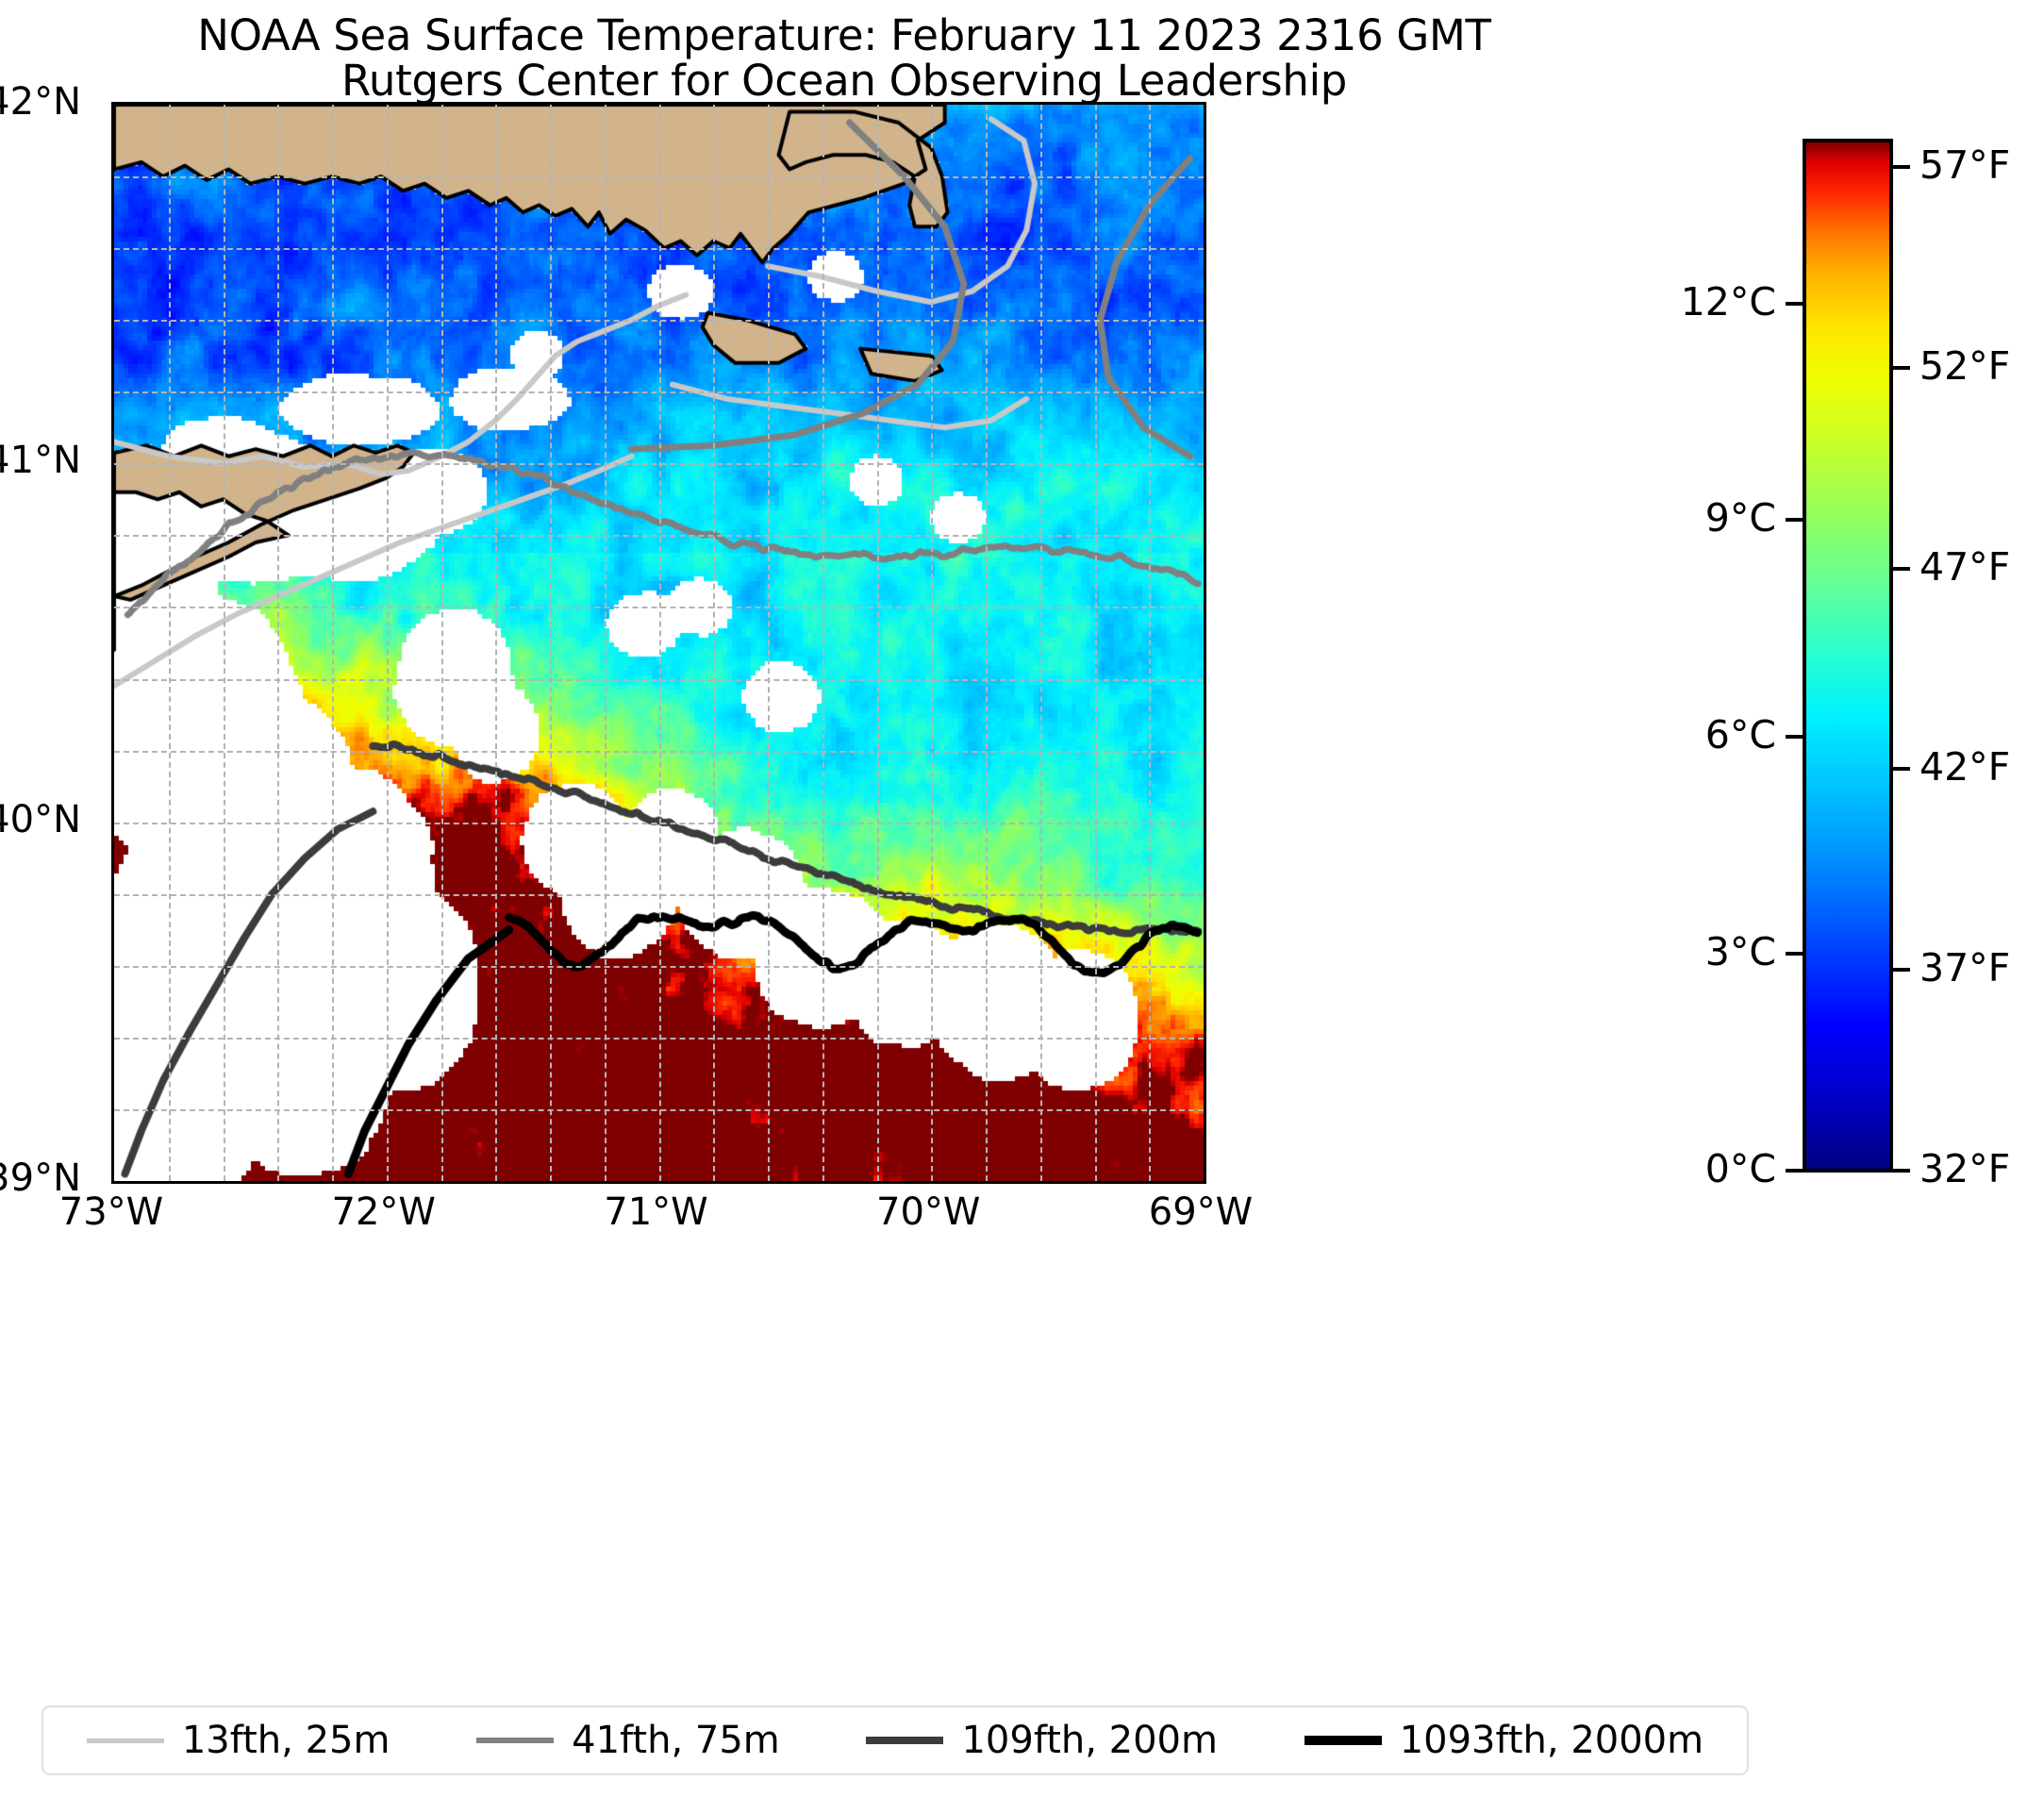 The width and height of the screenshot is (2044, 1797). I want to click on isobath-label: 109fth, 200m, so click(1089, 1740).